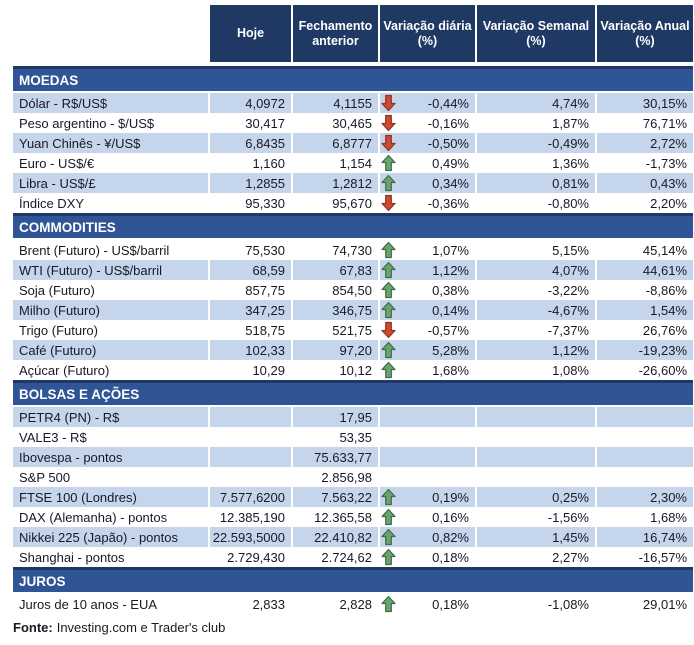  What do you see at coordinates (537, 517) in the screenshot?
I see `variacao-semanal-cell: -1,56%` at bounding box center [537, 517].